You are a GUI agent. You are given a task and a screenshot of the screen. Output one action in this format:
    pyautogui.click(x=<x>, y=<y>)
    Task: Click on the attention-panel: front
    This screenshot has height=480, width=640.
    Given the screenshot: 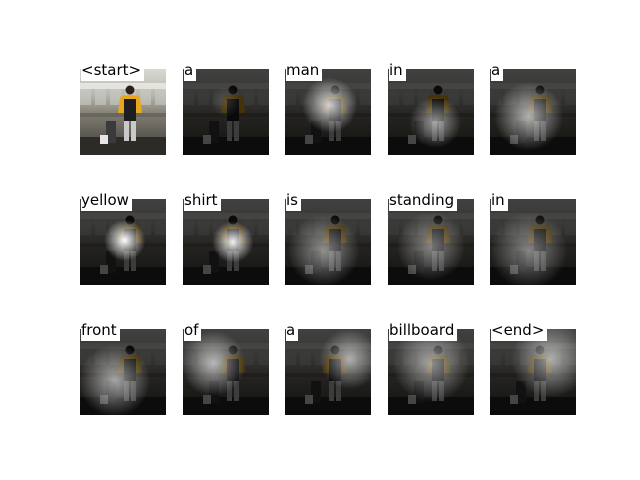 What is the action you would take?
    pyautogui.click(x=123, y=367)
    